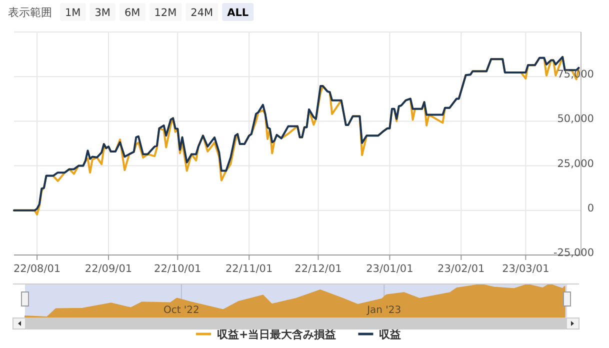 This screenshot has width=609, height=348. Describe the element at coordinates (575, 119) in the screenshot. I see `y-tick-label: 50,000` at that location.